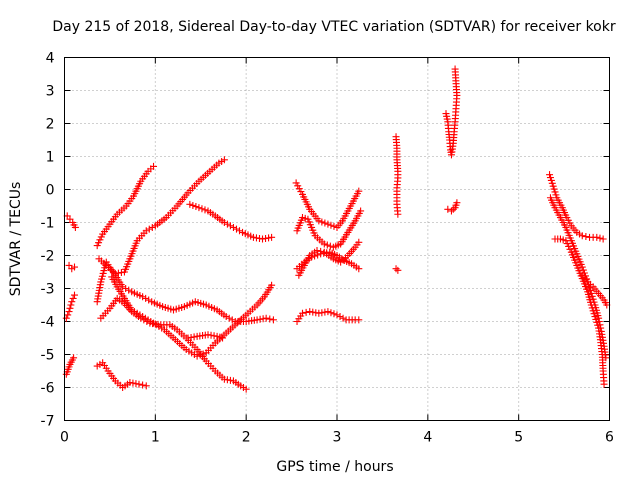 The image size is (640, 480). Describe the element at coordinates (16, 239) in the screenshot. I see `y-axis-label: SDTVAR / TECUs` at that location.